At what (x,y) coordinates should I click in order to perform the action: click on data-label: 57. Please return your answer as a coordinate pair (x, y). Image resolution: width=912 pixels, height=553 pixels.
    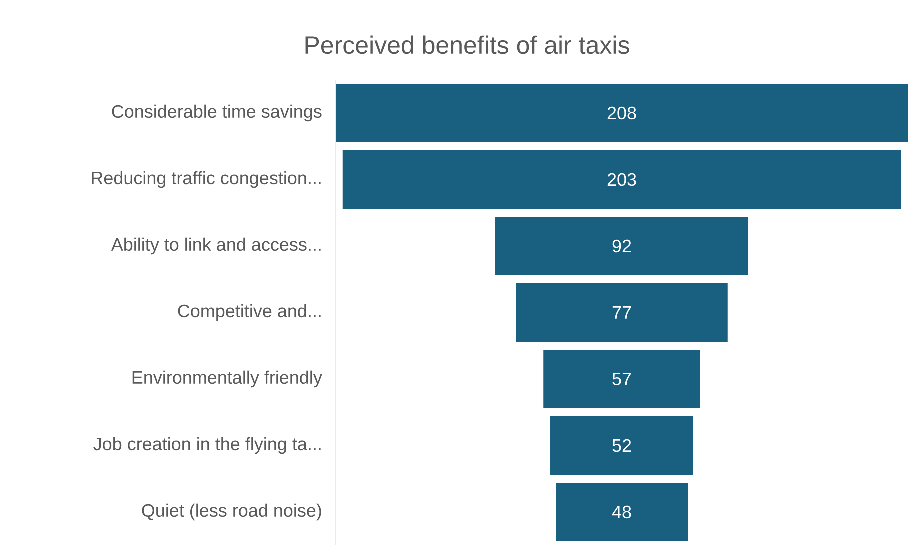
    Looking at the image, I should click on (622, 379).